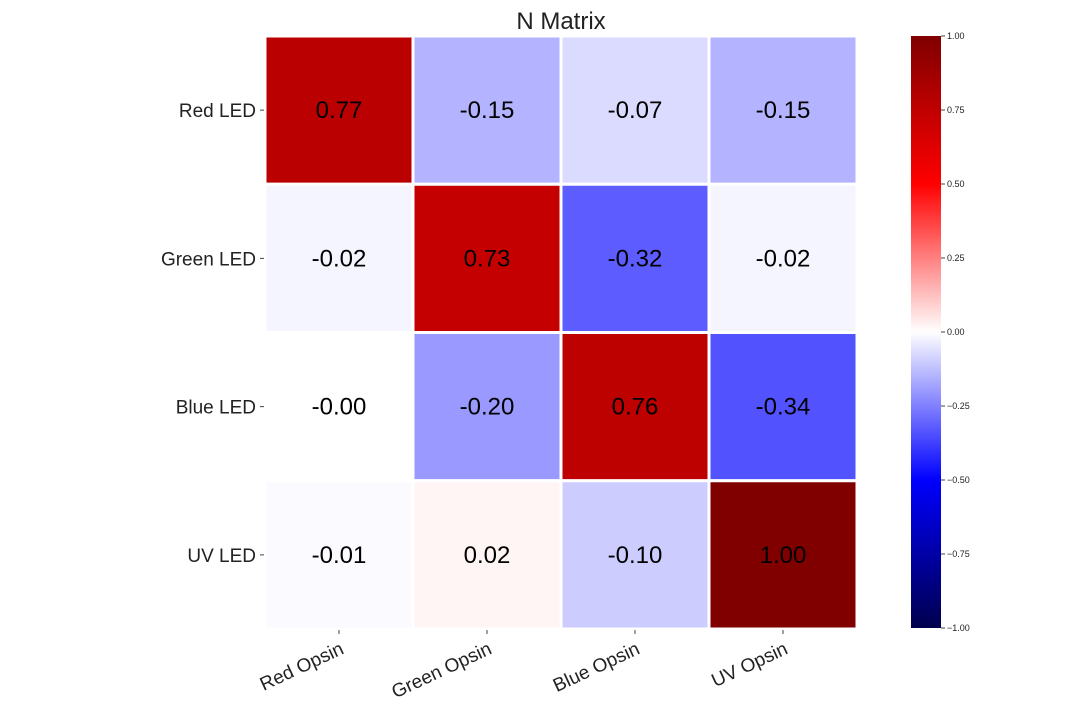 This screenshot has height=720, width=1080. What do you see at coordinates (956, 332) in the screenshot?
I see `colorbar-tick-label: 0.00` at bounding box center [956, 332].